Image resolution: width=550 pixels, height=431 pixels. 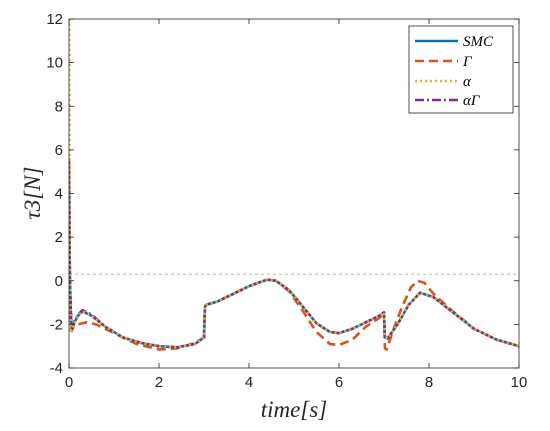 I want to click on legend-label-gamma: Γ, so click(x=467, y=62).